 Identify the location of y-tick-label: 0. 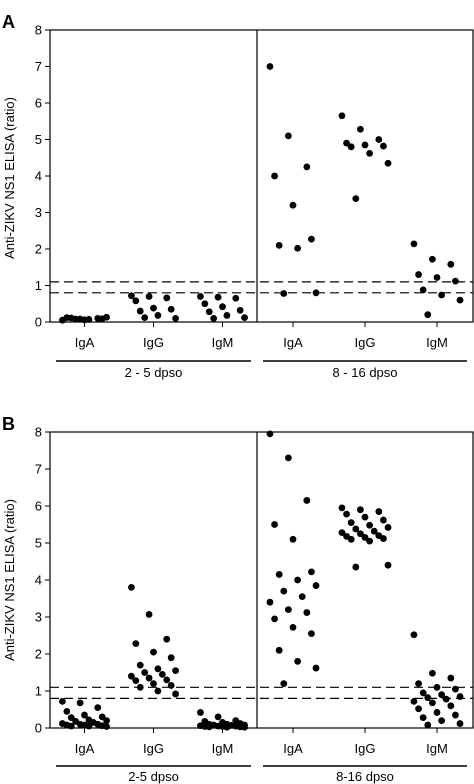
(38, 322).